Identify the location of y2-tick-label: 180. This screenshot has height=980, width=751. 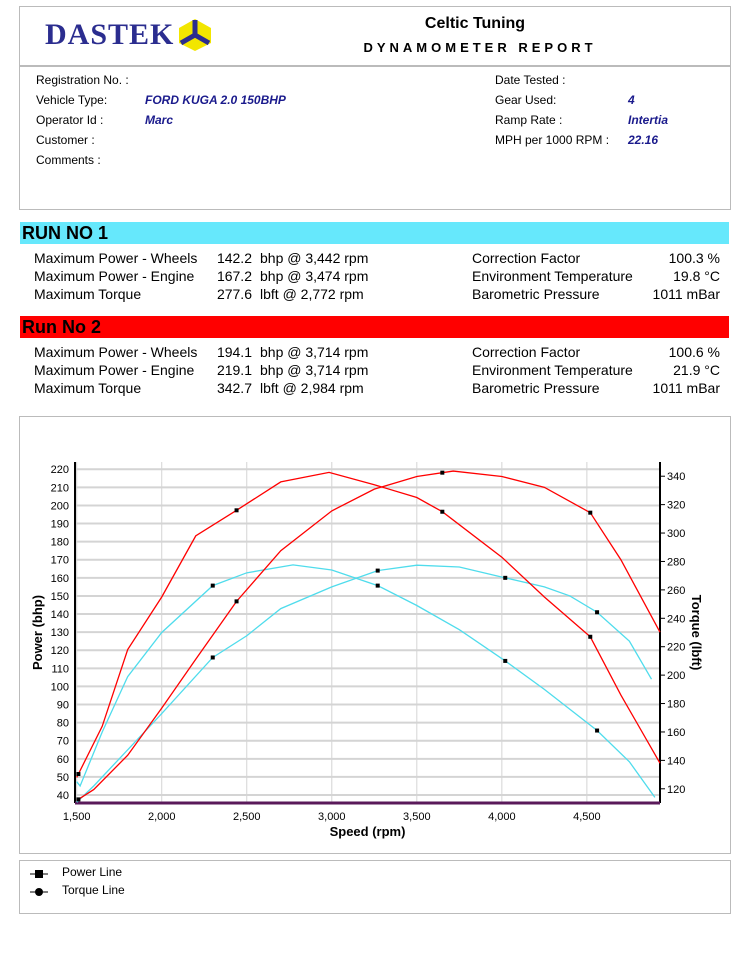
(676, 705).